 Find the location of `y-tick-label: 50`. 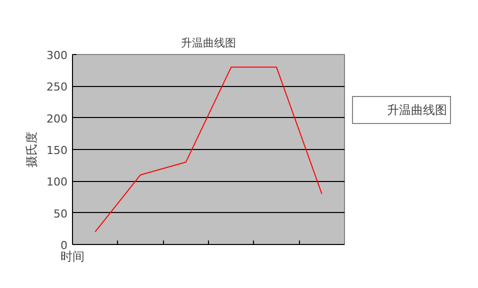

y-tick-label: 50 is located at coordinates (61, 213).